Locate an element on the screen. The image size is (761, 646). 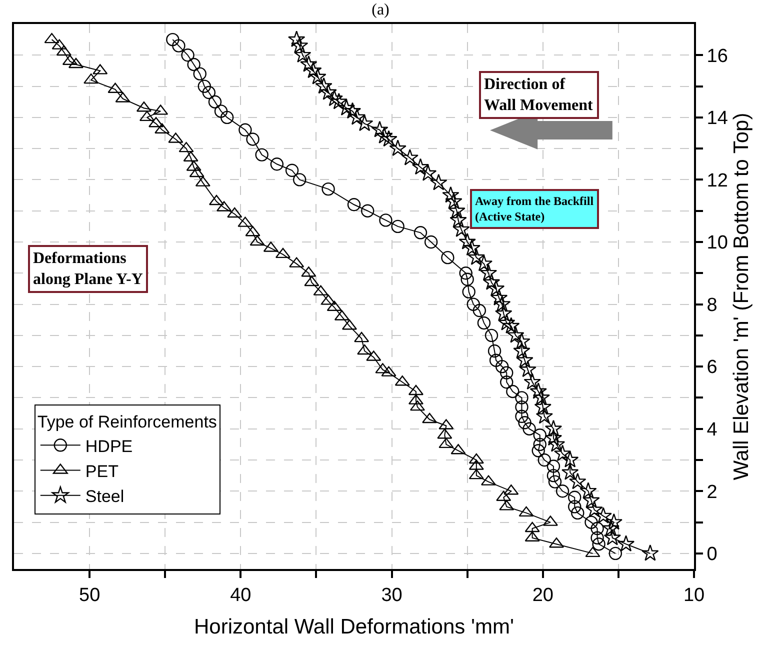
legend-label: Steel is located at coordinates (104, 496).